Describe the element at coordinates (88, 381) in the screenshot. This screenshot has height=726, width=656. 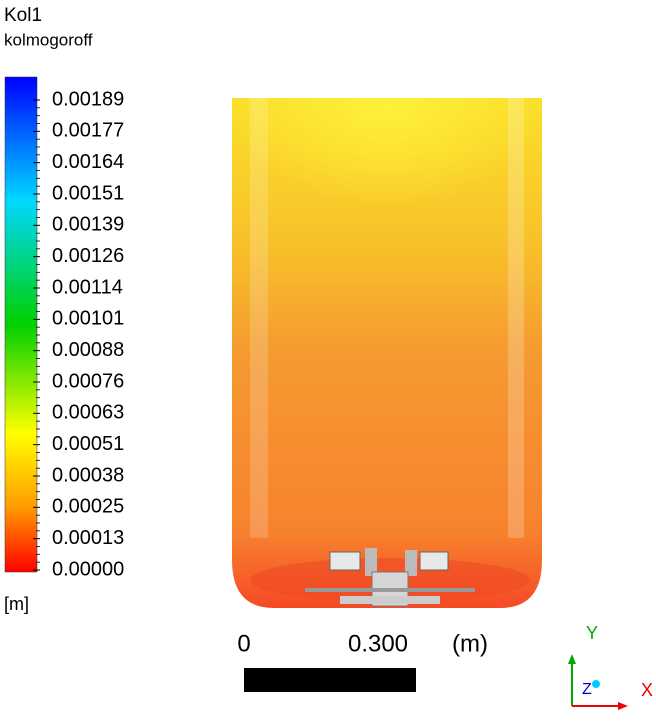
I see `legend-tick-label: 0.00076` at that location.